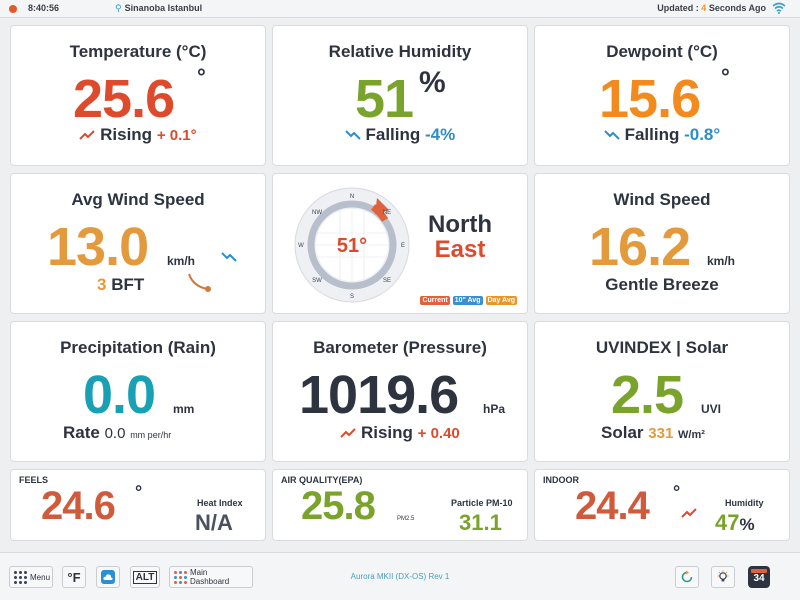 The width and height of the screenshot is (800, 600). I want to click on temperature-trend: Rising + 0.1°, so click(138, 135).